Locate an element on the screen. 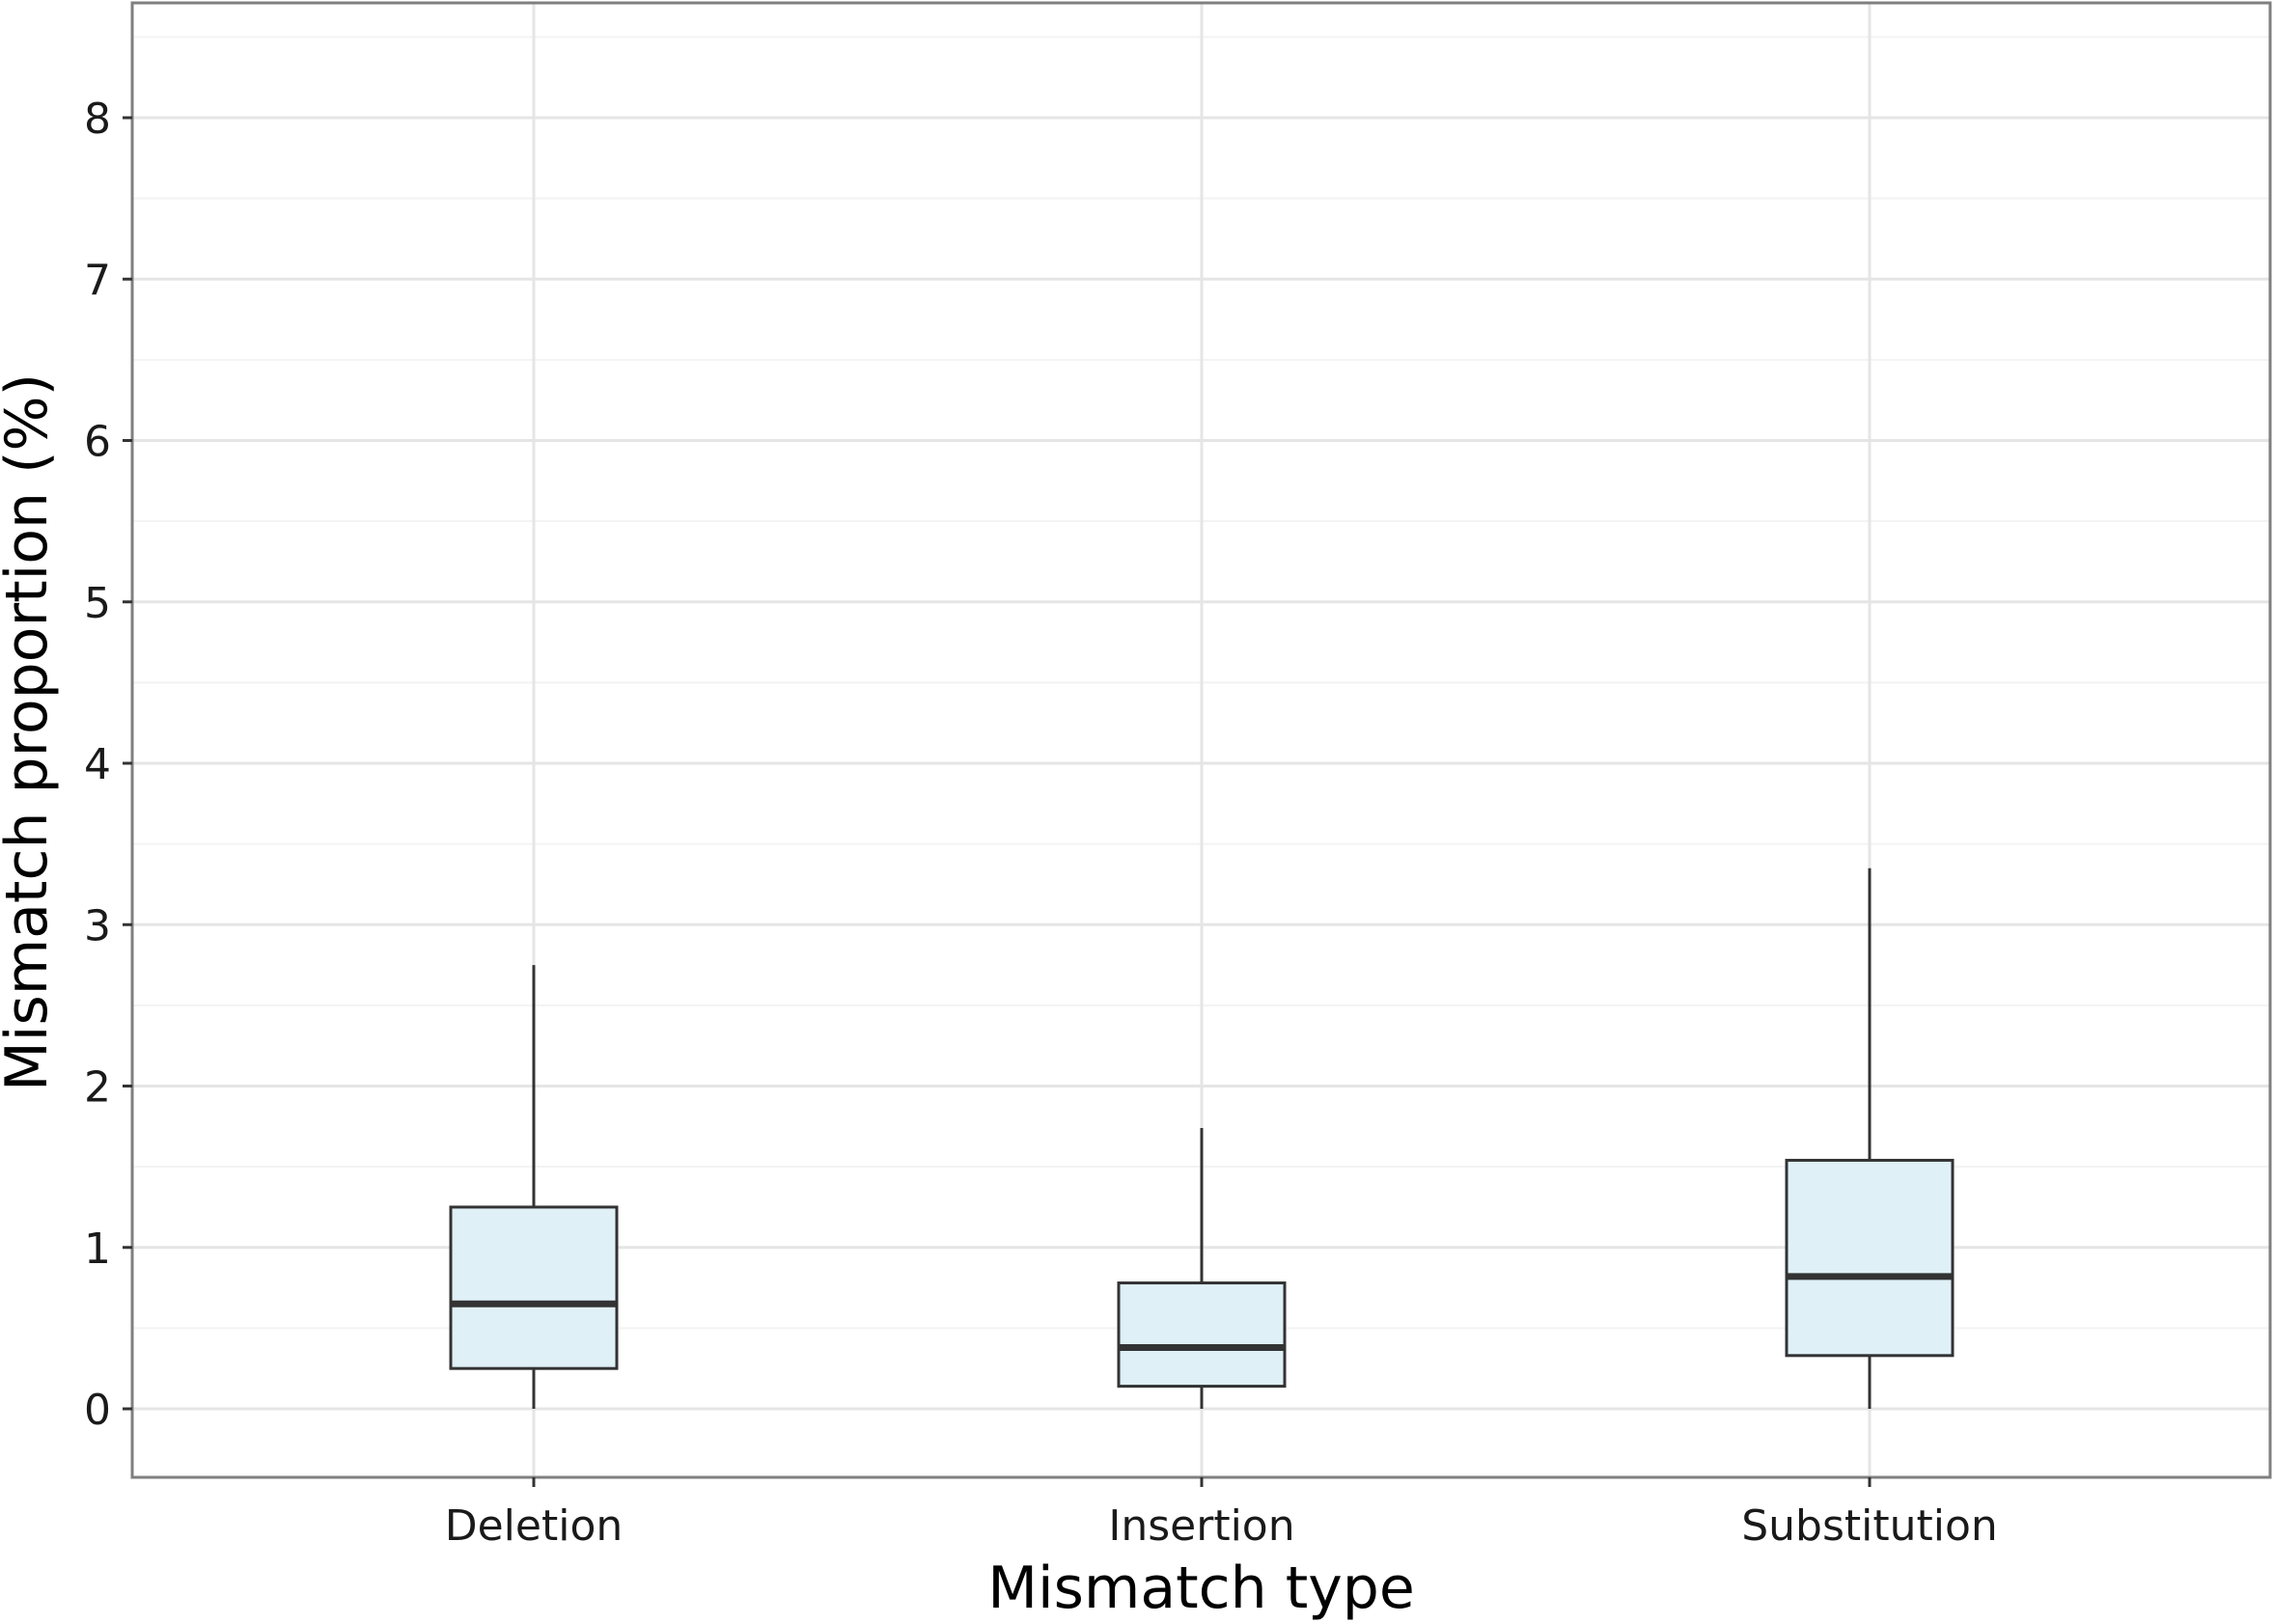  x-tick-label: Substitution is located at coordinates (1869, 1526).